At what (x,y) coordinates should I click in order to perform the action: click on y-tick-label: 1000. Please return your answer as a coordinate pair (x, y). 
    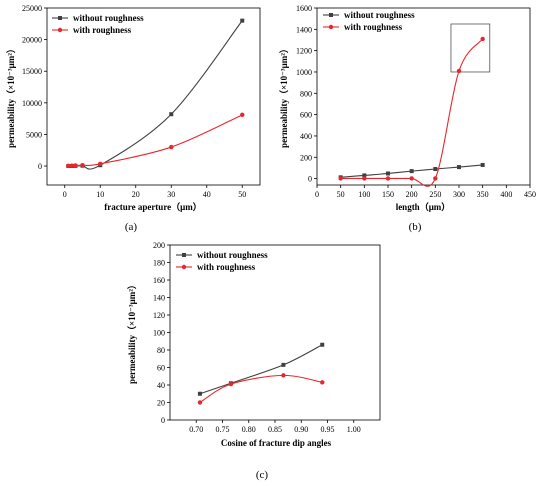
    Looking at the image, I should click on (304, 72).